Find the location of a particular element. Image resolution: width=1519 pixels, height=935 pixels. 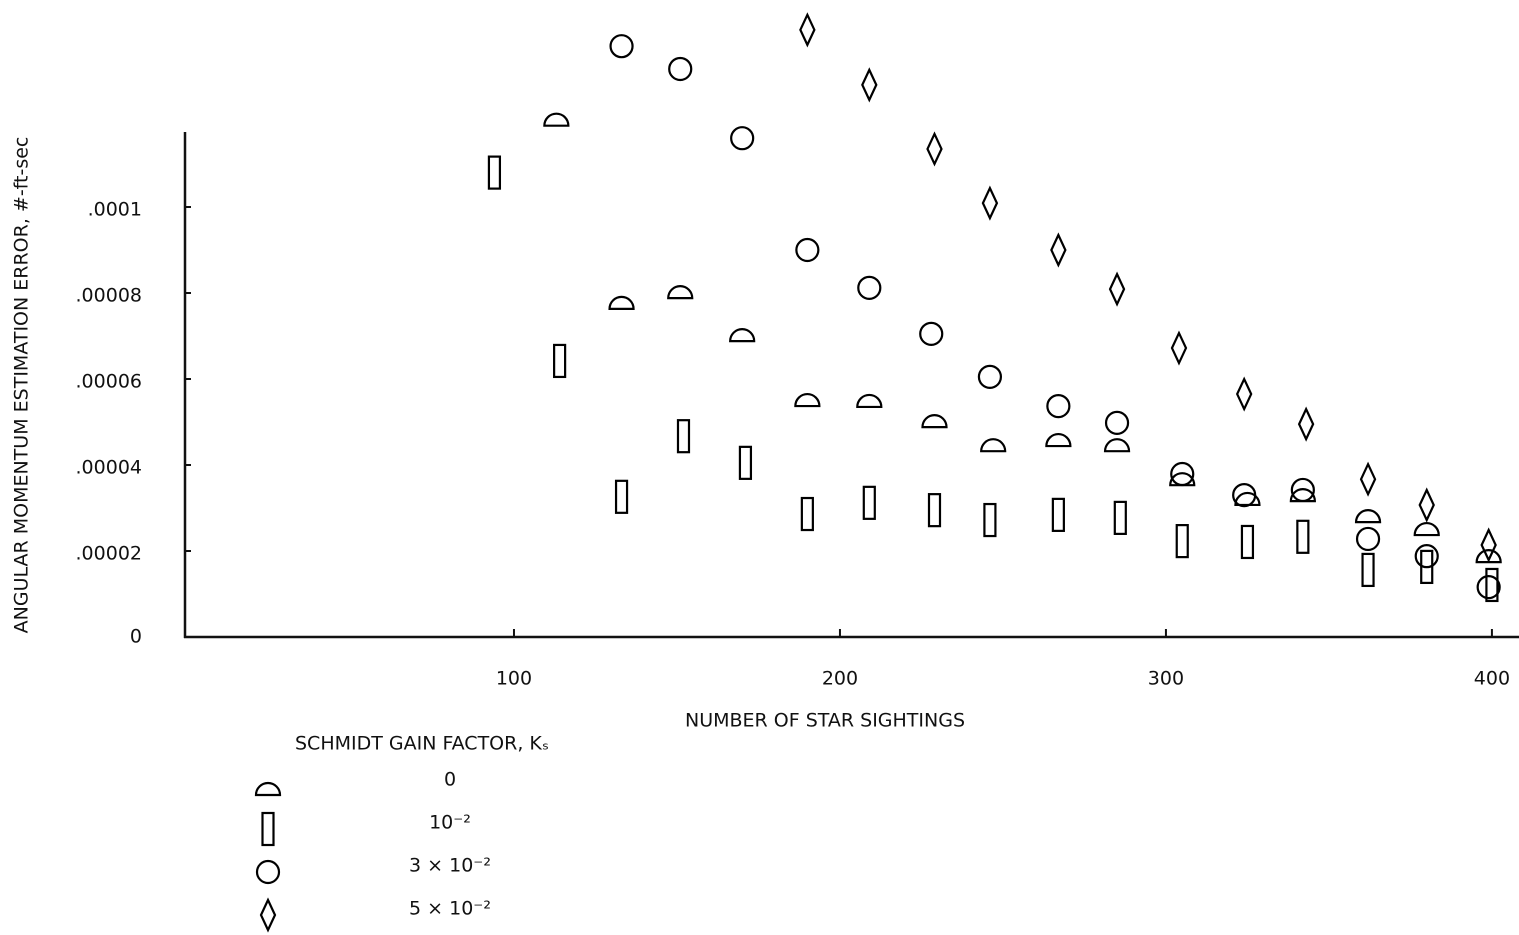

legend-label: 0 is located at coordinates (450, 780).